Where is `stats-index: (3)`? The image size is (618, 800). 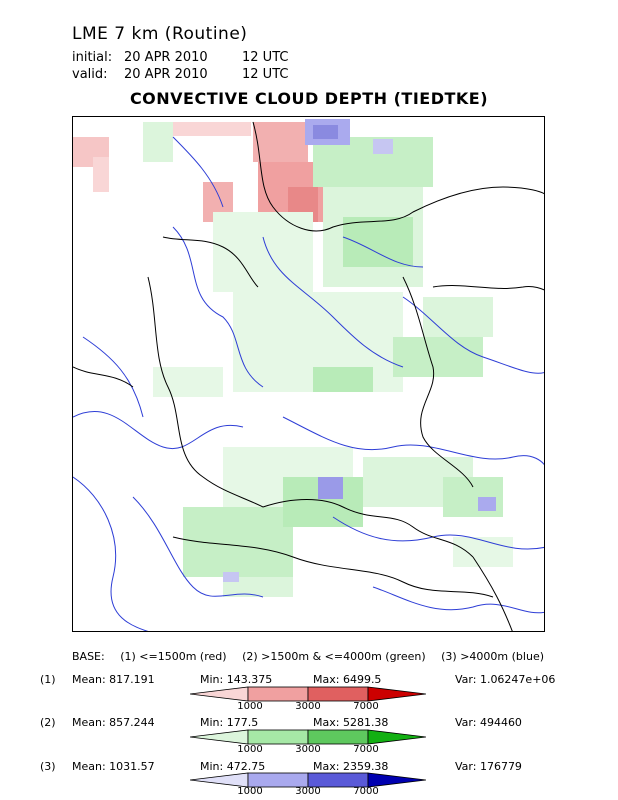 stats-index: (3) is located at coordinates (48, 766).